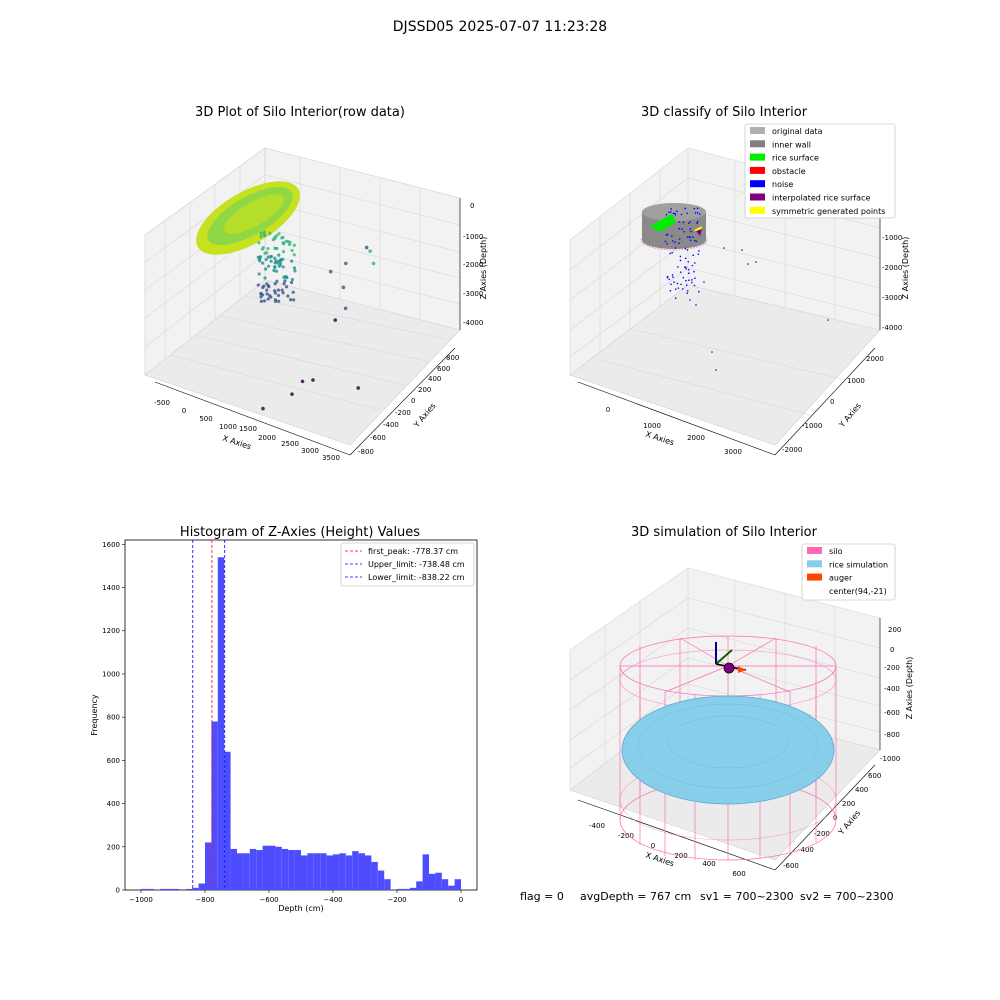 Image resolution: width=1000 pixels, height=1000 pixels. I want to click on x-tick-label: 500, so click(205, 419).